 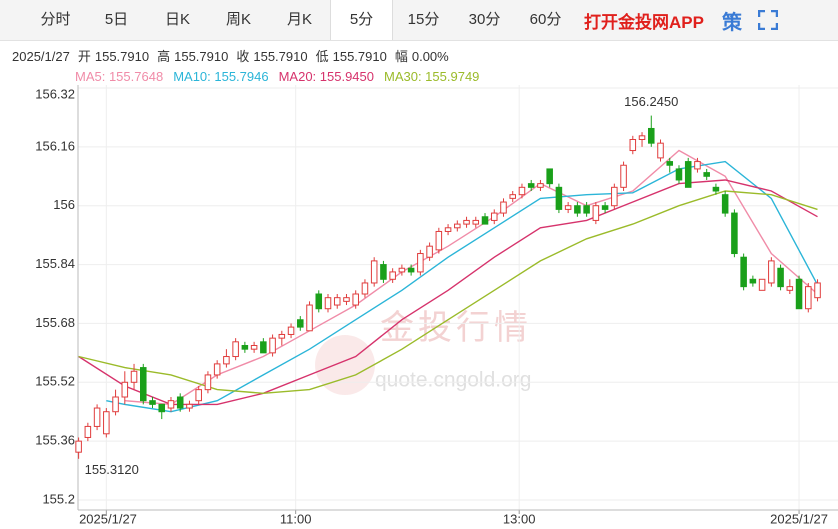 What do you see at coordinates (55, 93) in the screenshot?
I see `y-tick-label: 156.32` at bounding box center [55, 93].